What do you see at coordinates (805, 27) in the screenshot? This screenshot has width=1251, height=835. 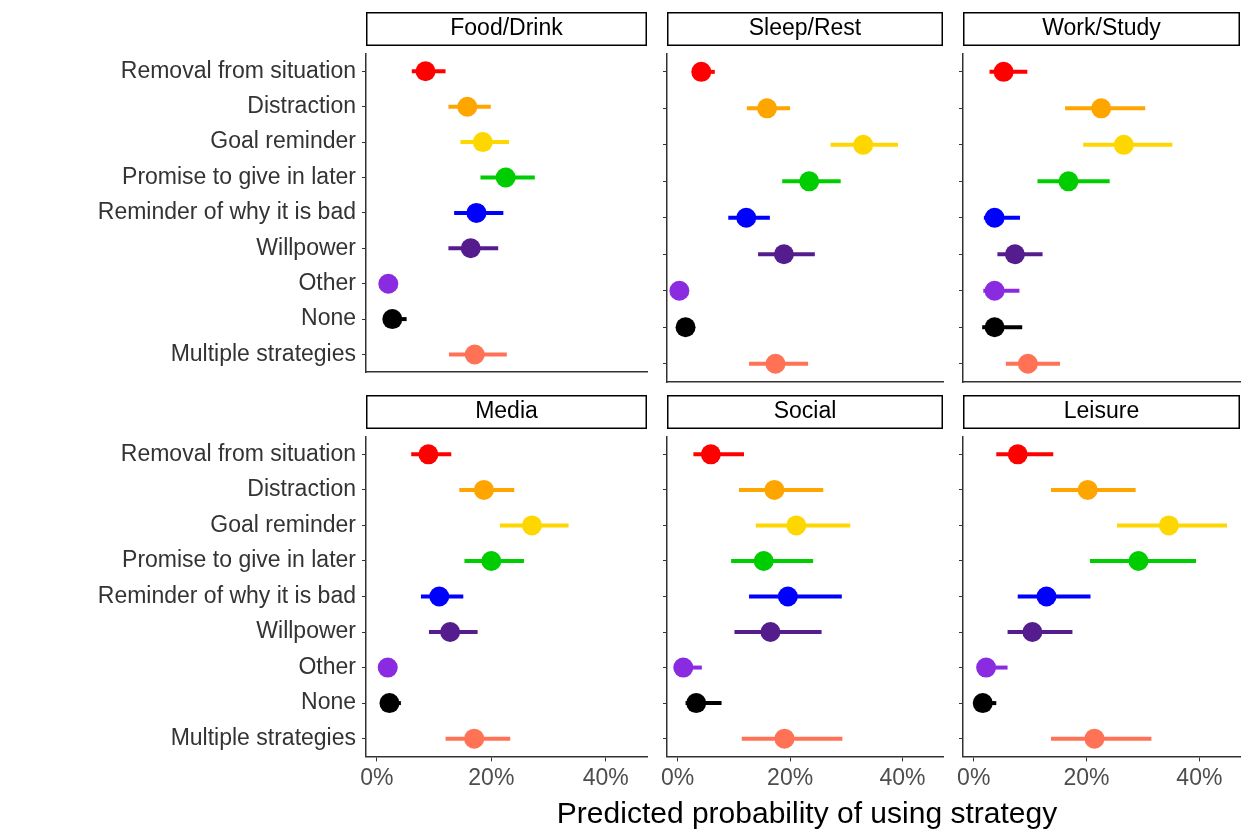 I see `chart-title: Sleep/Rest` at bounding box center [805, 27].